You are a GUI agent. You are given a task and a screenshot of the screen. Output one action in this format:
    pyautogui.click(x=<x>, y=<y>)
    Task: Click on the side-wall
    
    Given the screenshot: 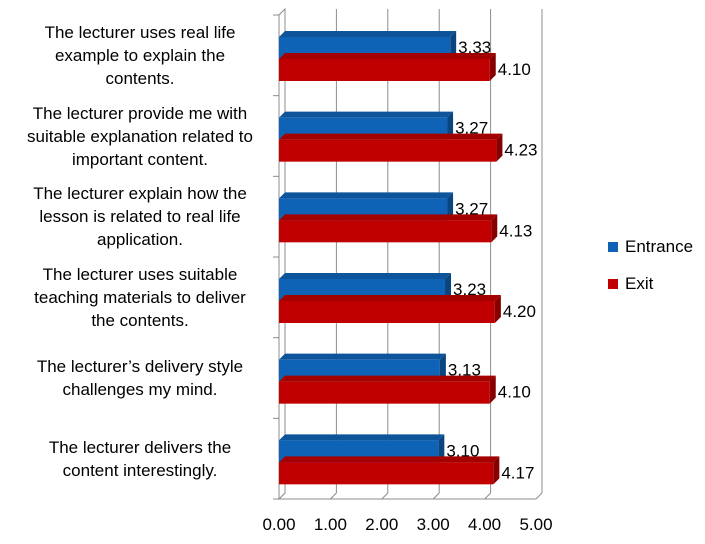 What is the action you would take?
    pyautogui.click(x=282, y=254)
    